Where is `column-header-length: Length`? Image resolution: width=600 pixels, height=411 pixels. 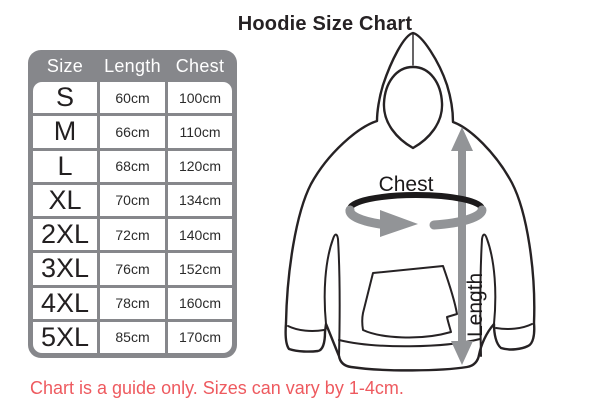 column-header-length: Length is located at coordinates (132, 65).